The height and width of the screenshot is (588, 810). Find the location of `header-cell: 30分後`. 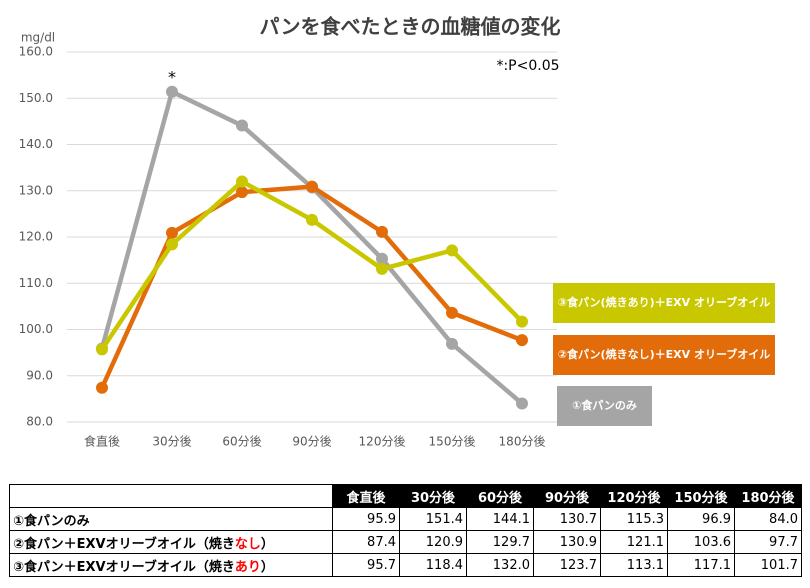

header-cell: 30分後 is located at coordinates (433, 496).